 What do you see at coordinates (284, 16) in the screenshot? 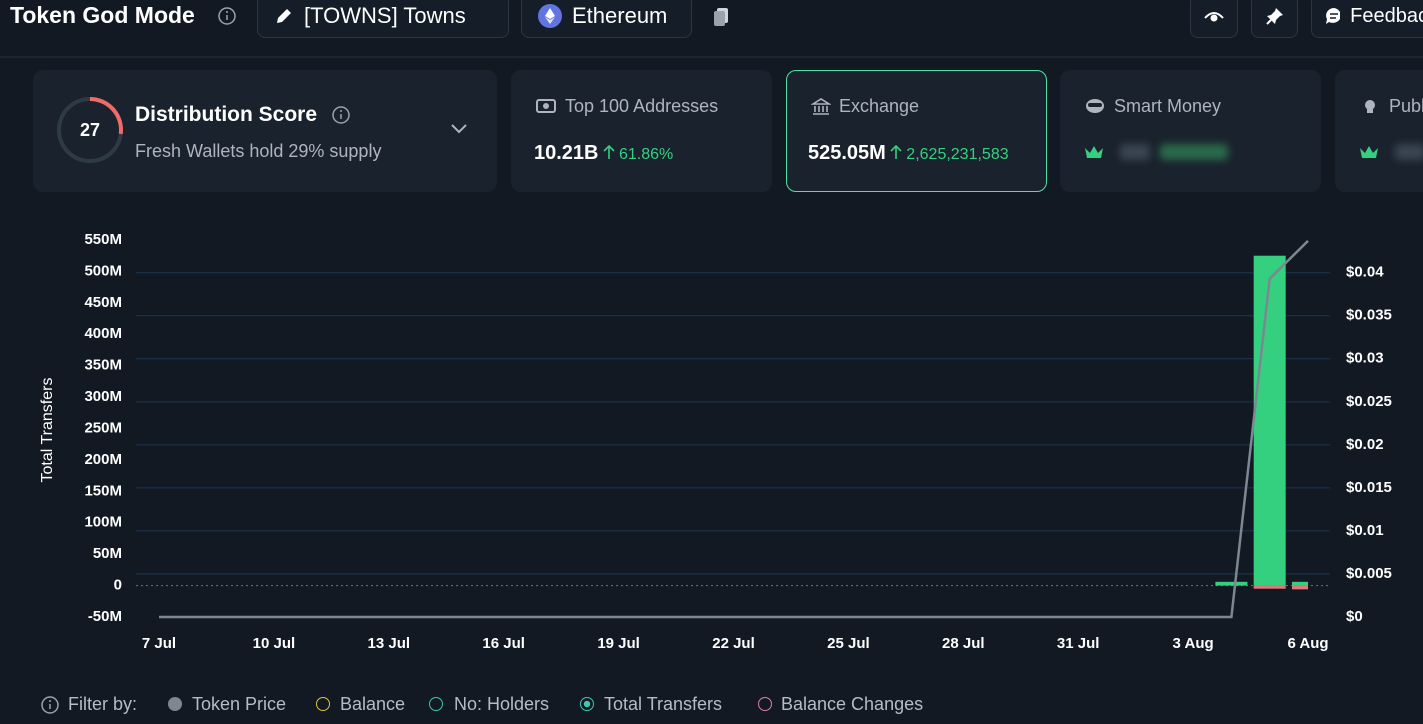
I see `edit-icon` at bounding box center [284, 16].